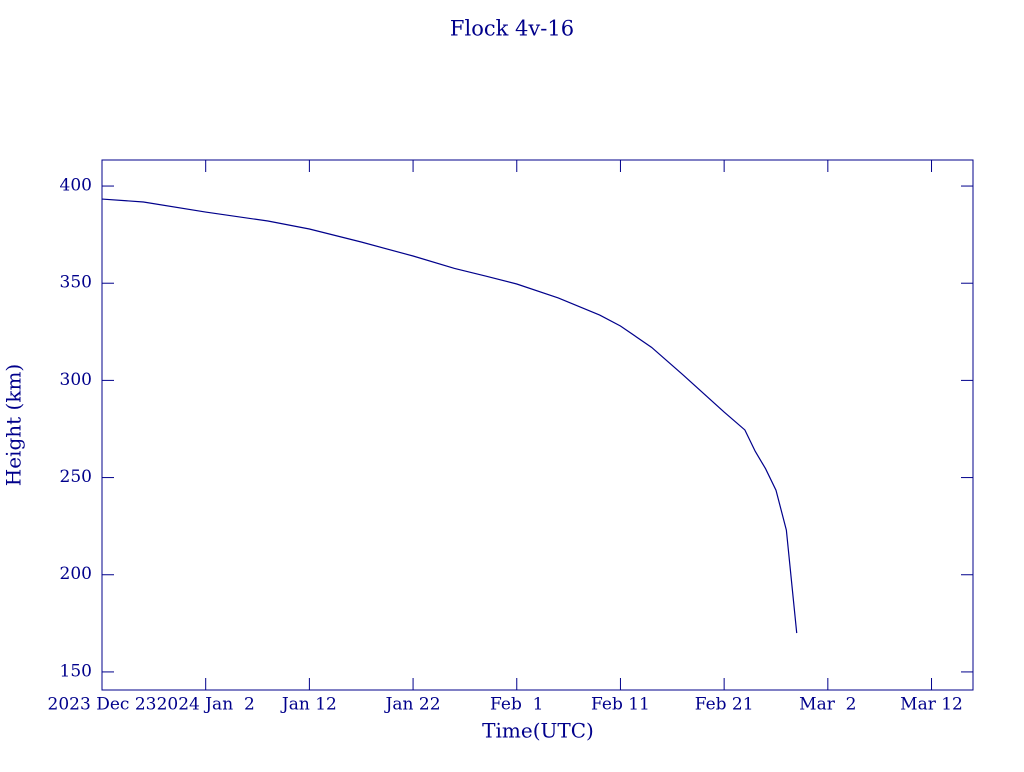  Describe the element at coordinates (620, 705) in the screenshot. I see `x-tick-label: Feb 11` at that location.